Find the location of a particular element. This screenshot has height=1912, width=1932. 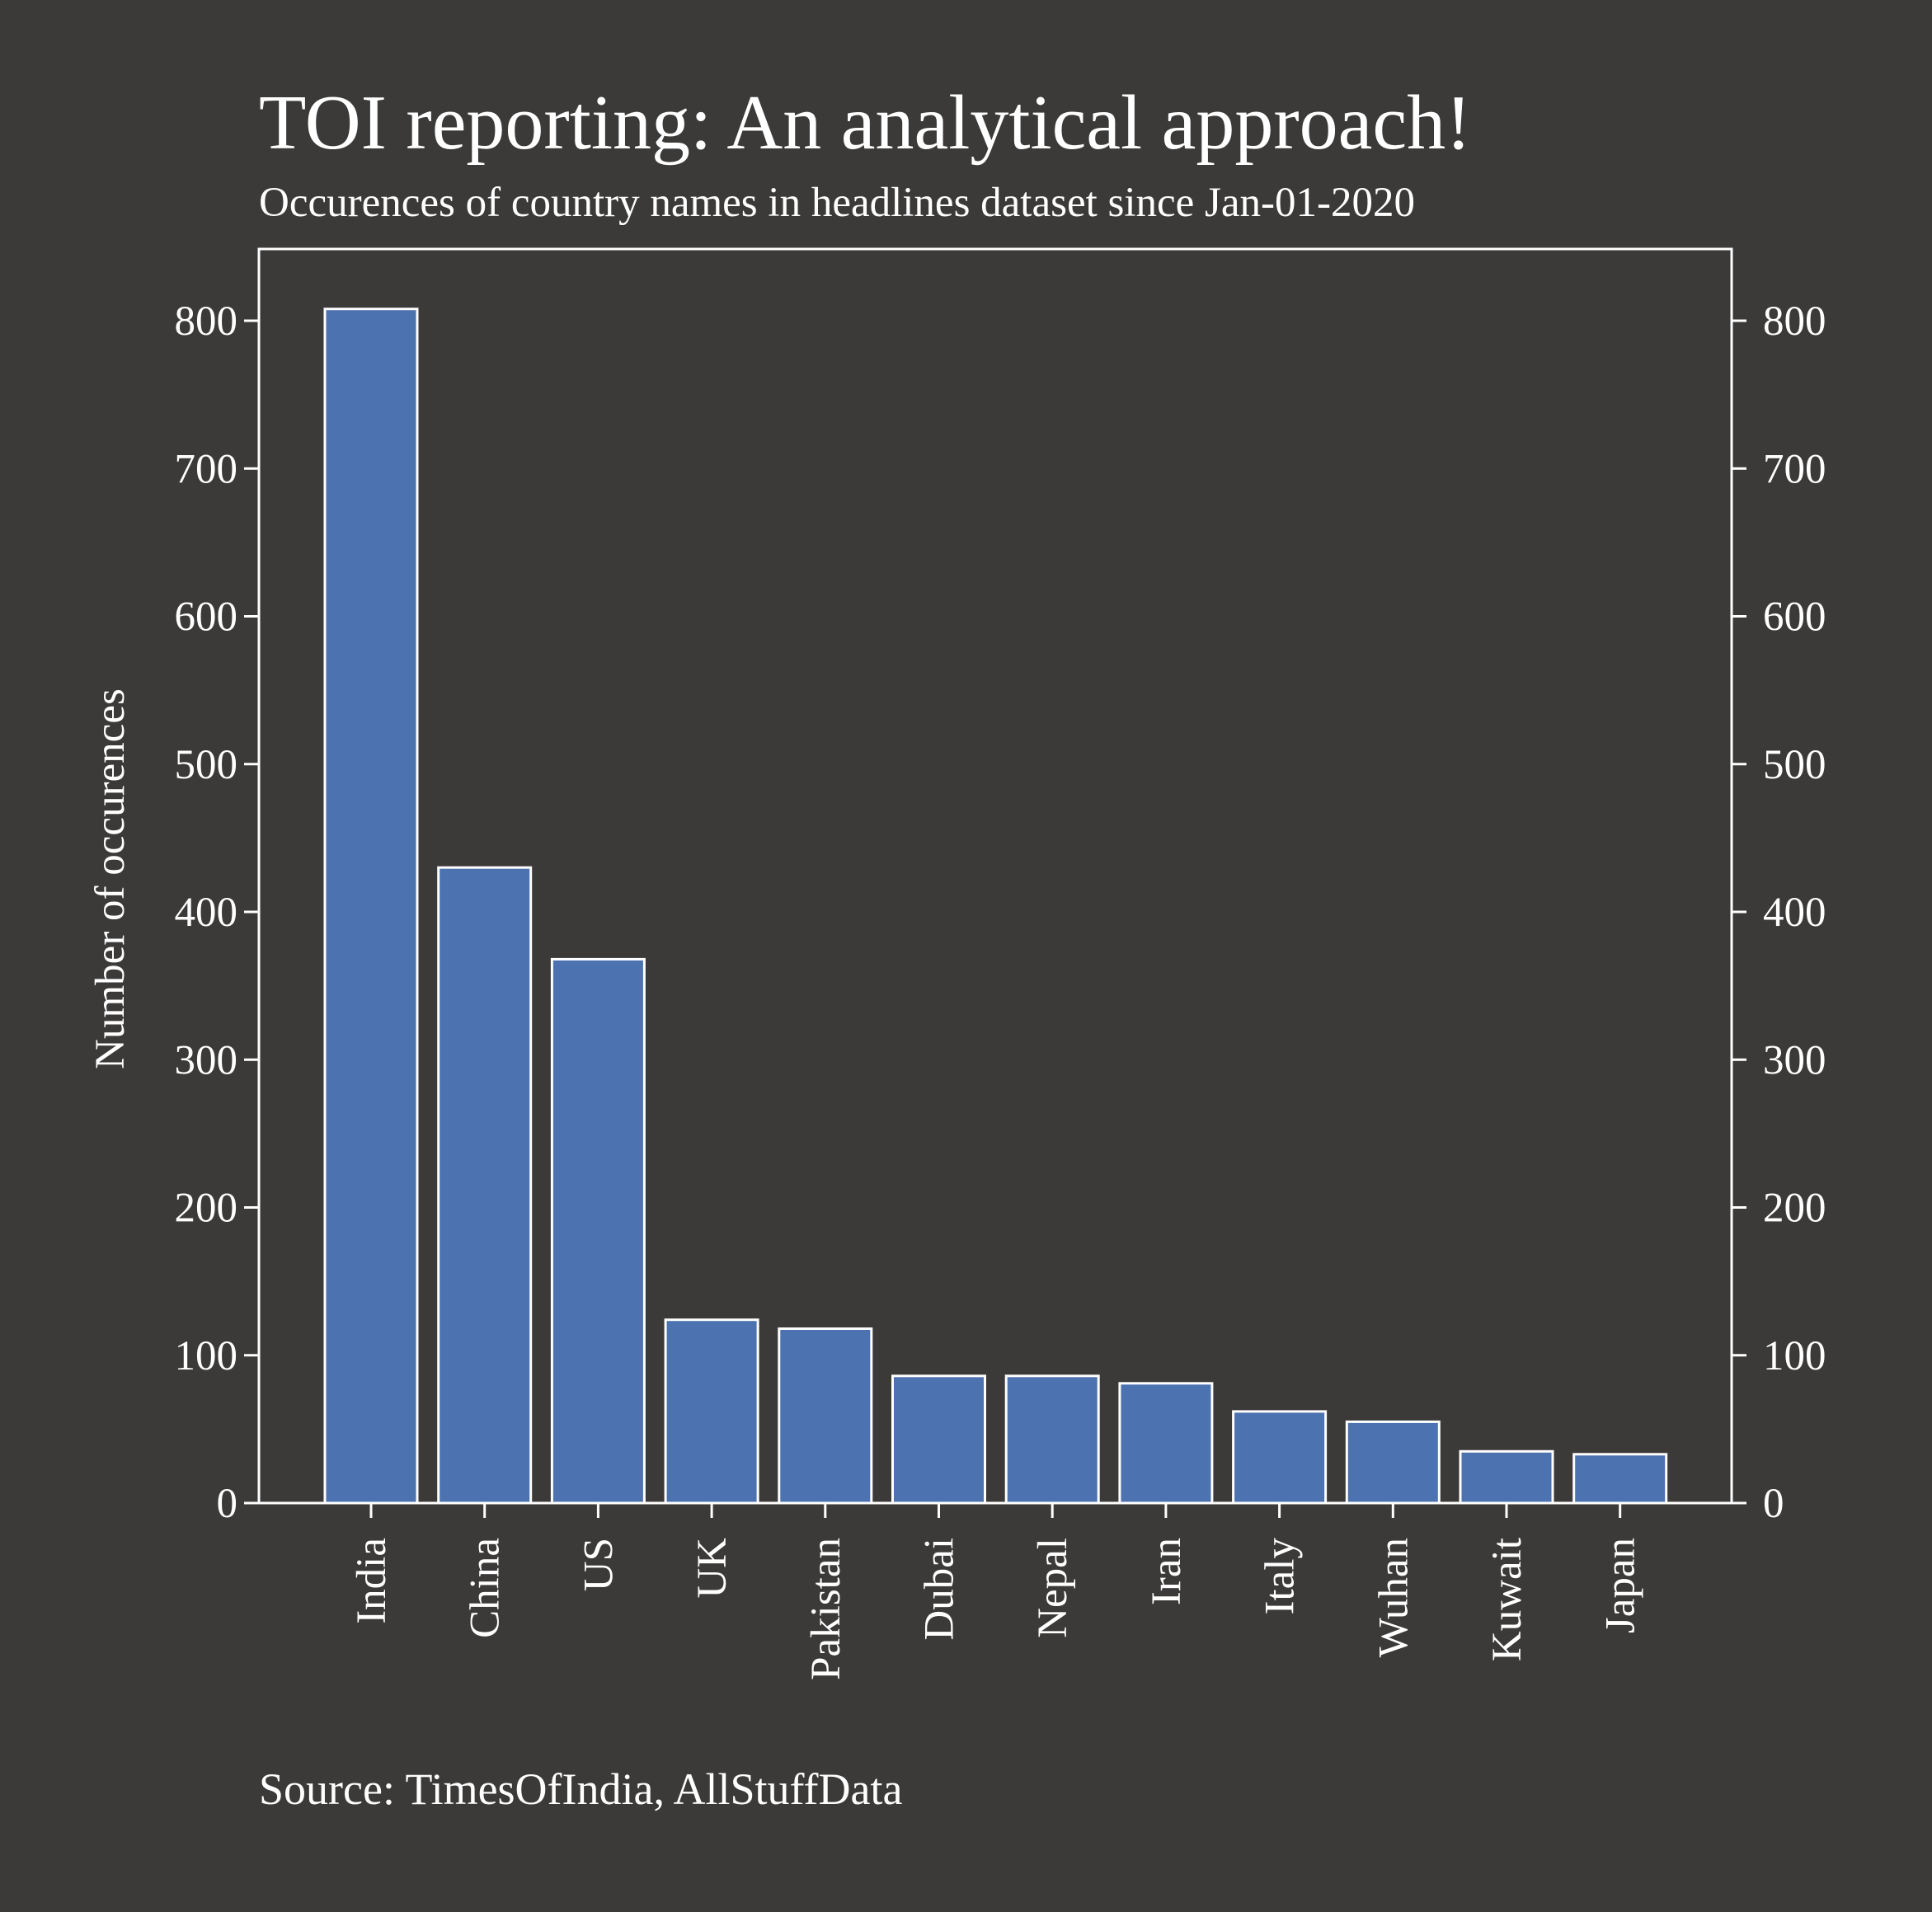

x-tick-label-uk: UK is located at coordinates (712, 1568).